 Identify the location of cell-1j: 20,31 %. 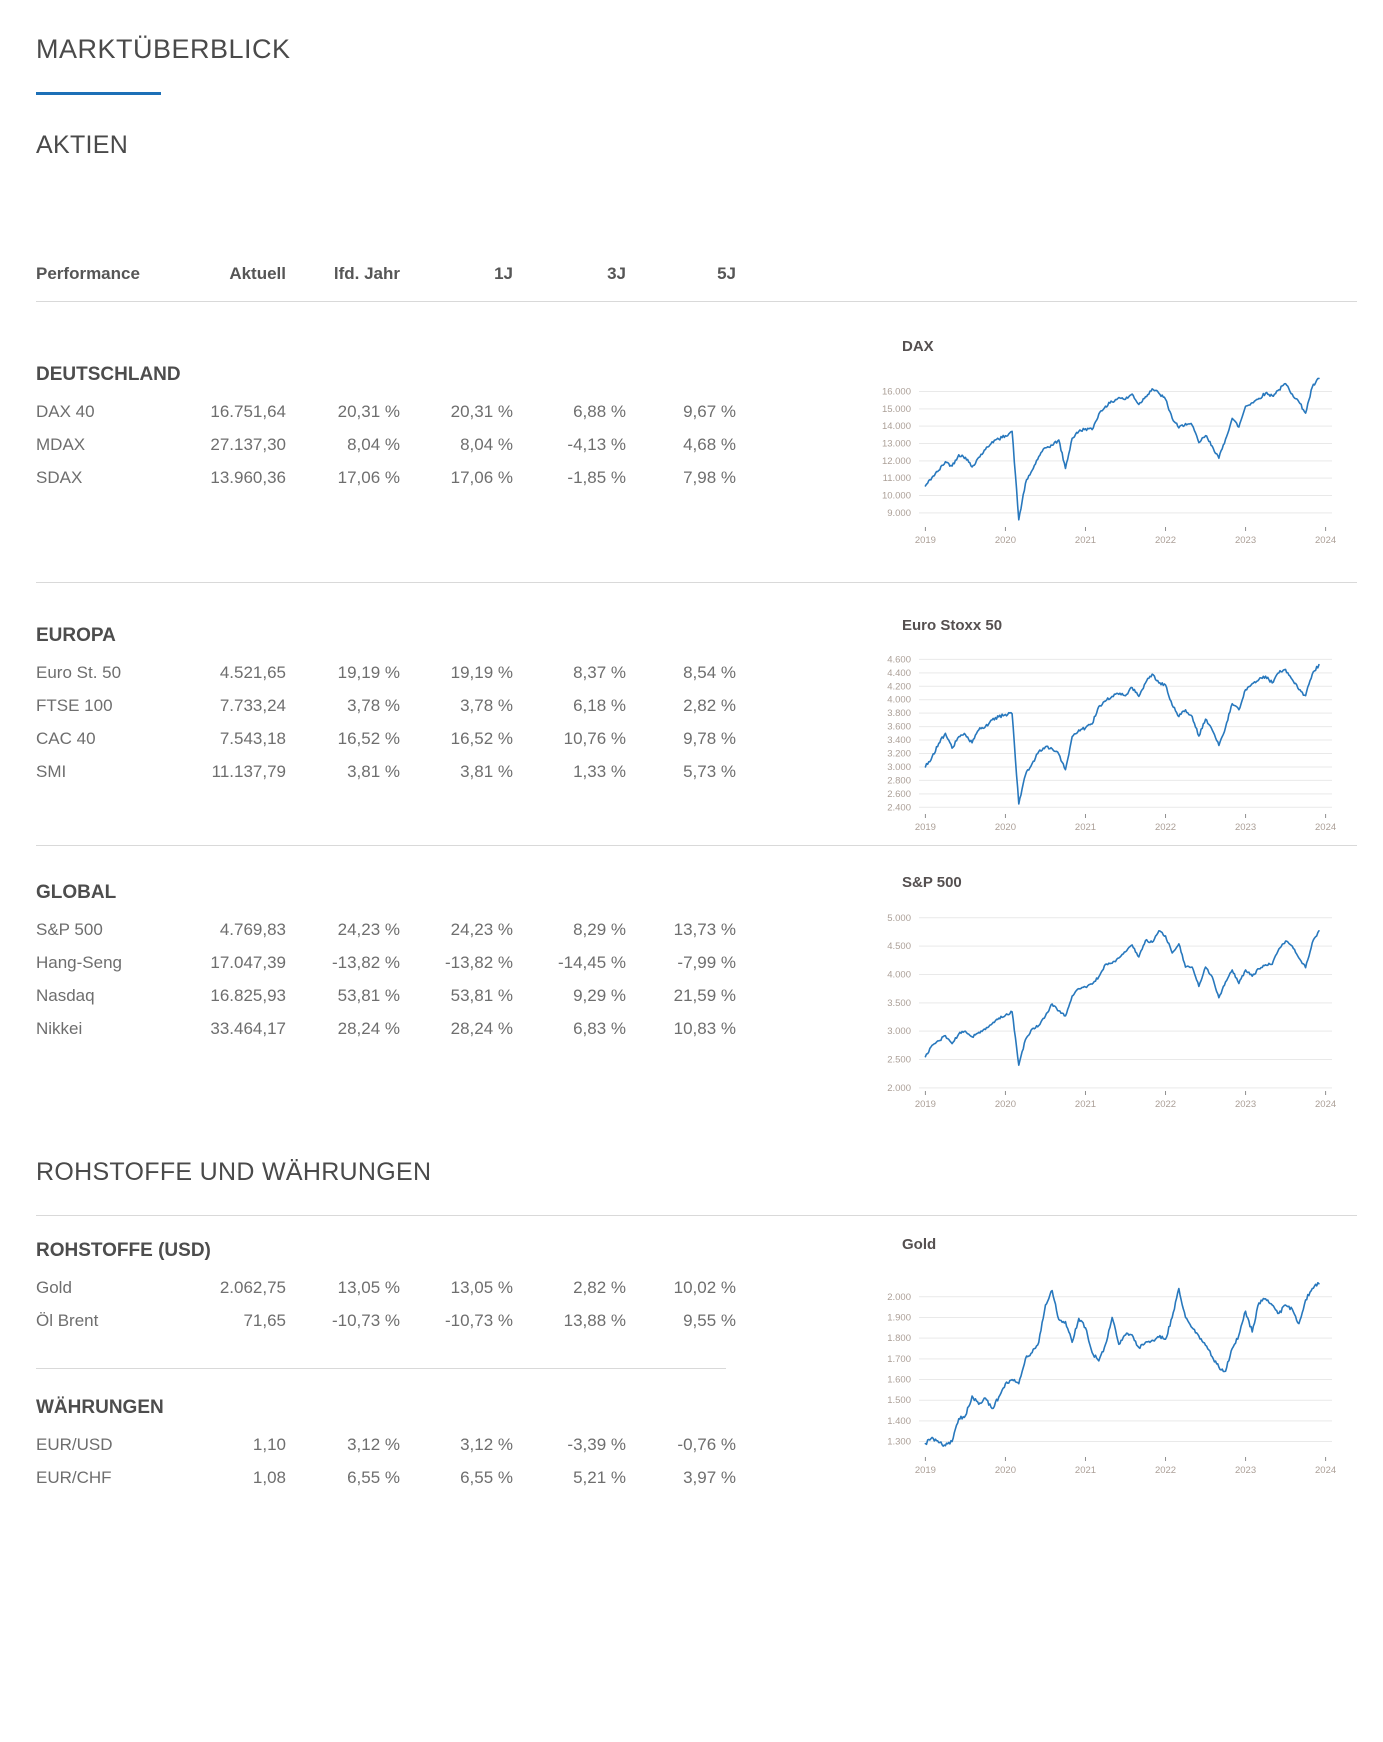
(481, 411).